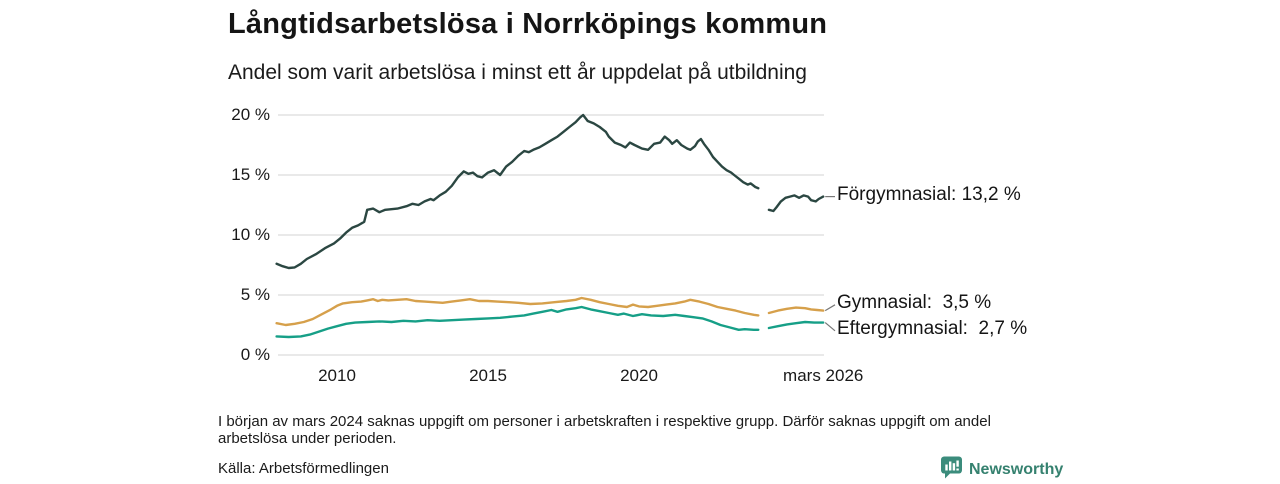  What do you see at coordinates (250, 174) in the screenshot?
I see `y-axis-tick-label: 15 %` at bounding box center [250, 174].